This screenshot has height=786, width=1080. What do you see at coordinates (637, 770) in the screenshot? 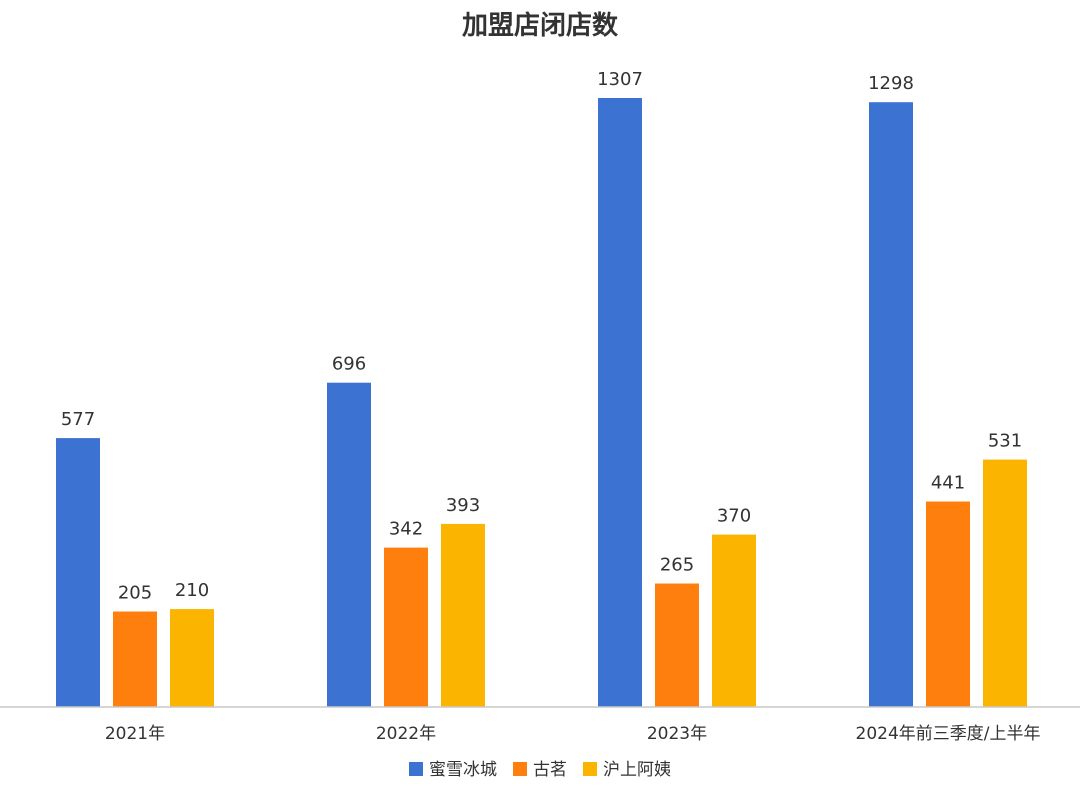
I see `legend-label-3: 沪上阿姨` at bounding box center [637, 770].